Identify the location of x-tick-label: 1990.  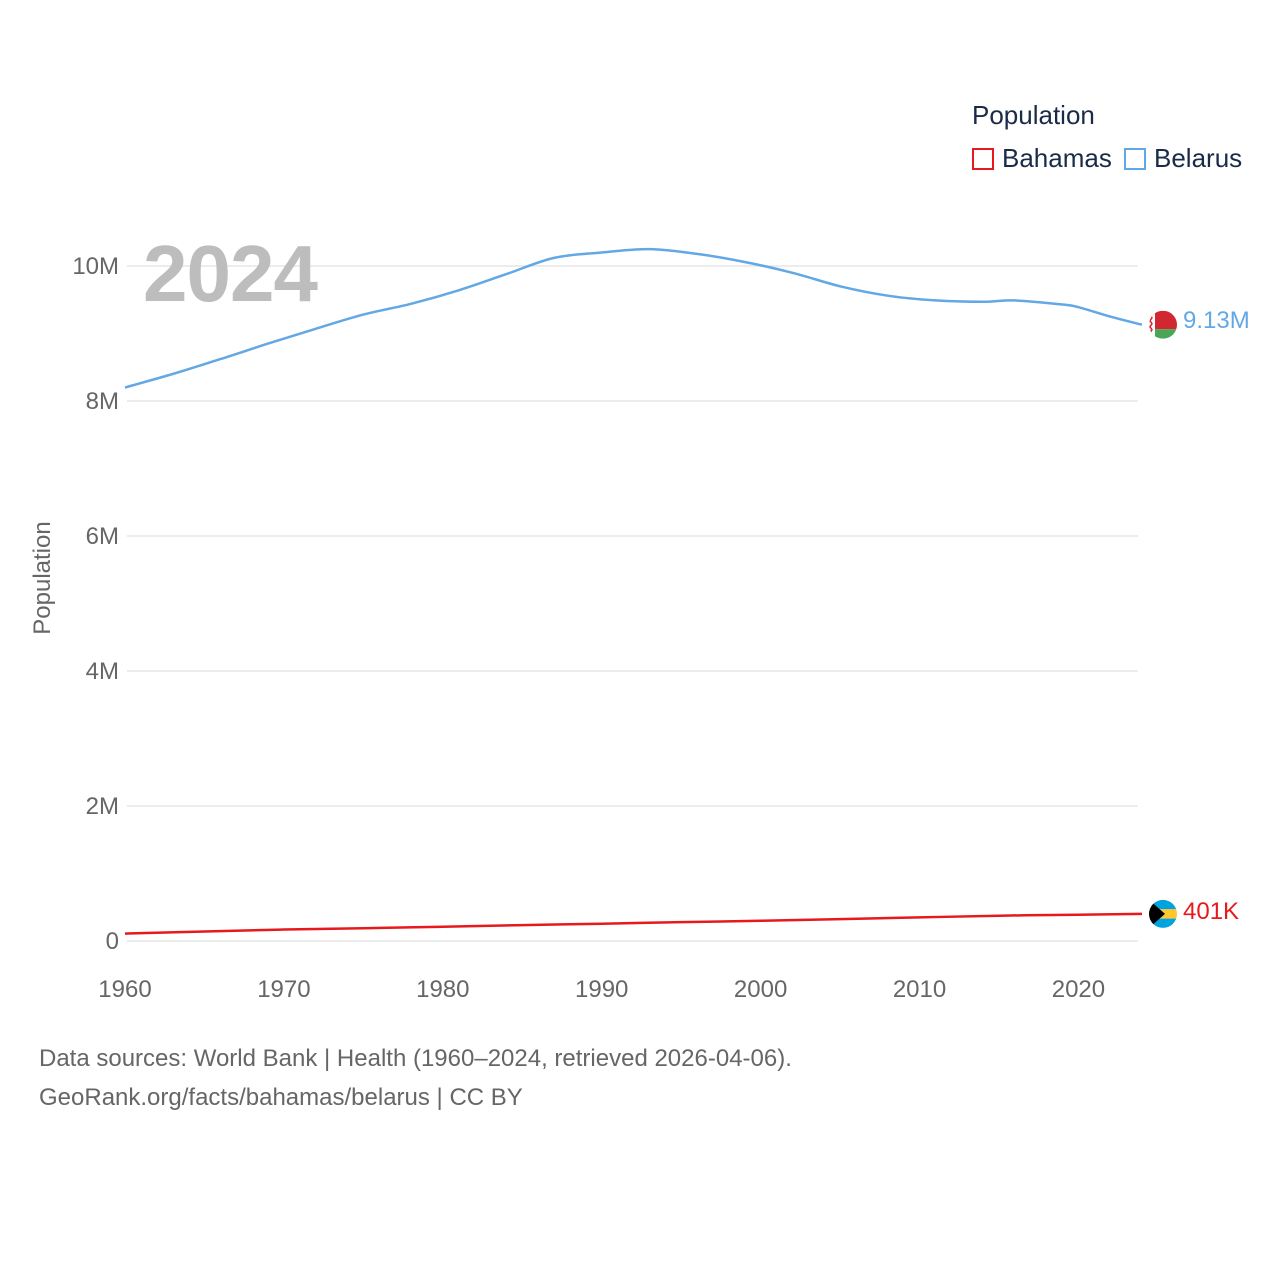
(601, 989).